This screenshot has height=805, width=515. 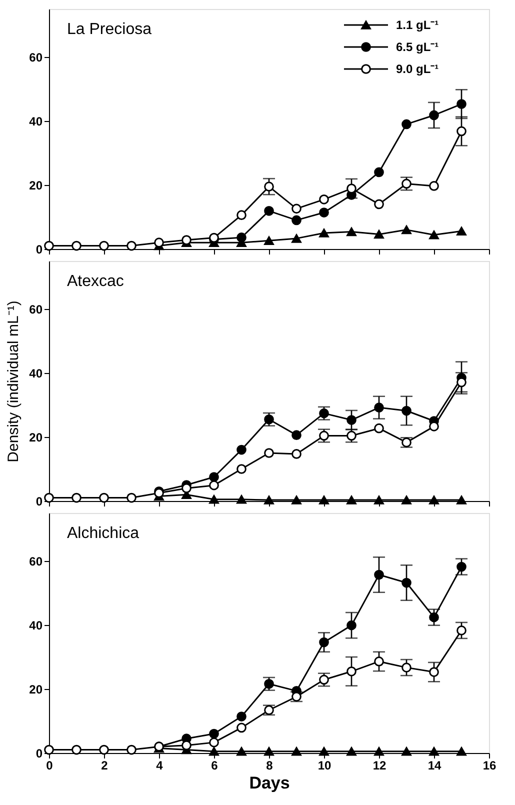 I want to click on x-tick-label: 12, so click(x=379, y=765).